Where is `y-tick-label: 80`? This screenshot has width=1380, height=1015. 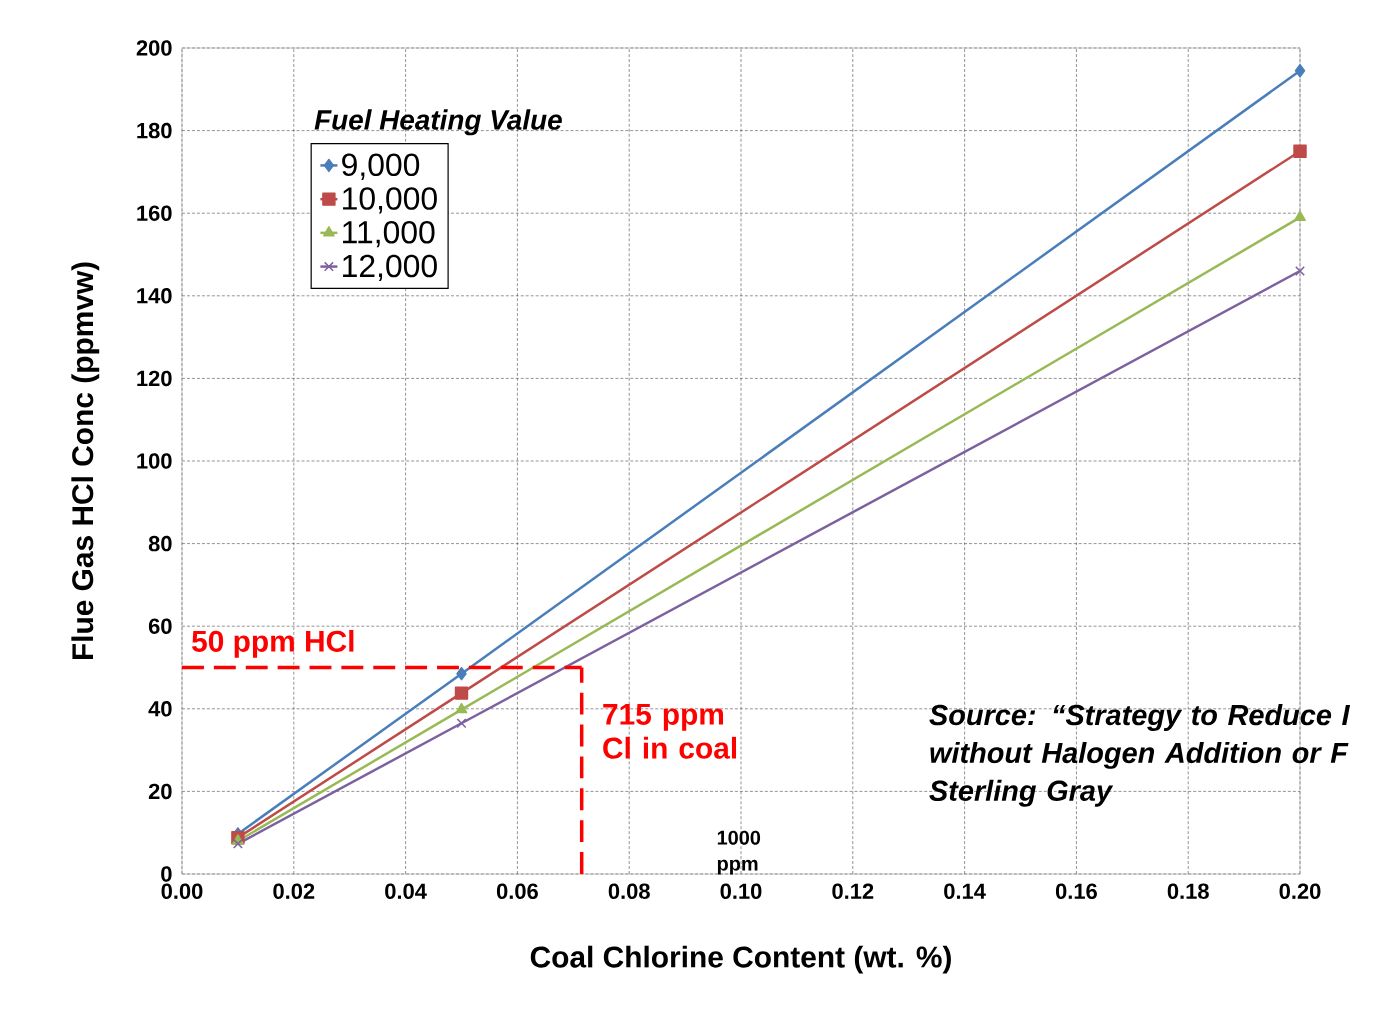
y-tick-label: 80 is located at coordinates (160, 543).